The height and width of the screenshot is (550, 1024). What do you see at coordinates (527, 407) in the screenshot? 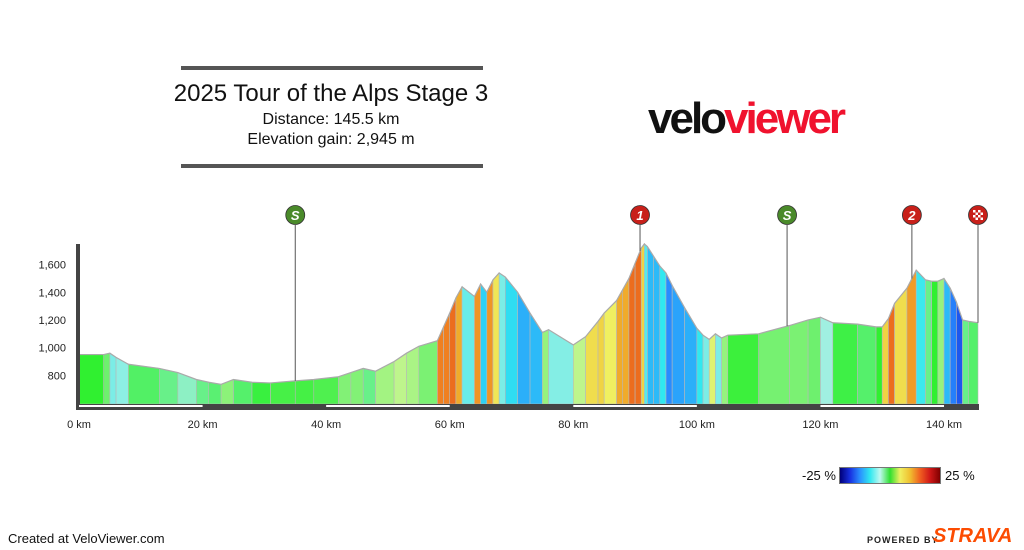
I see `x-axis-band` at bounding box center [527, 407].